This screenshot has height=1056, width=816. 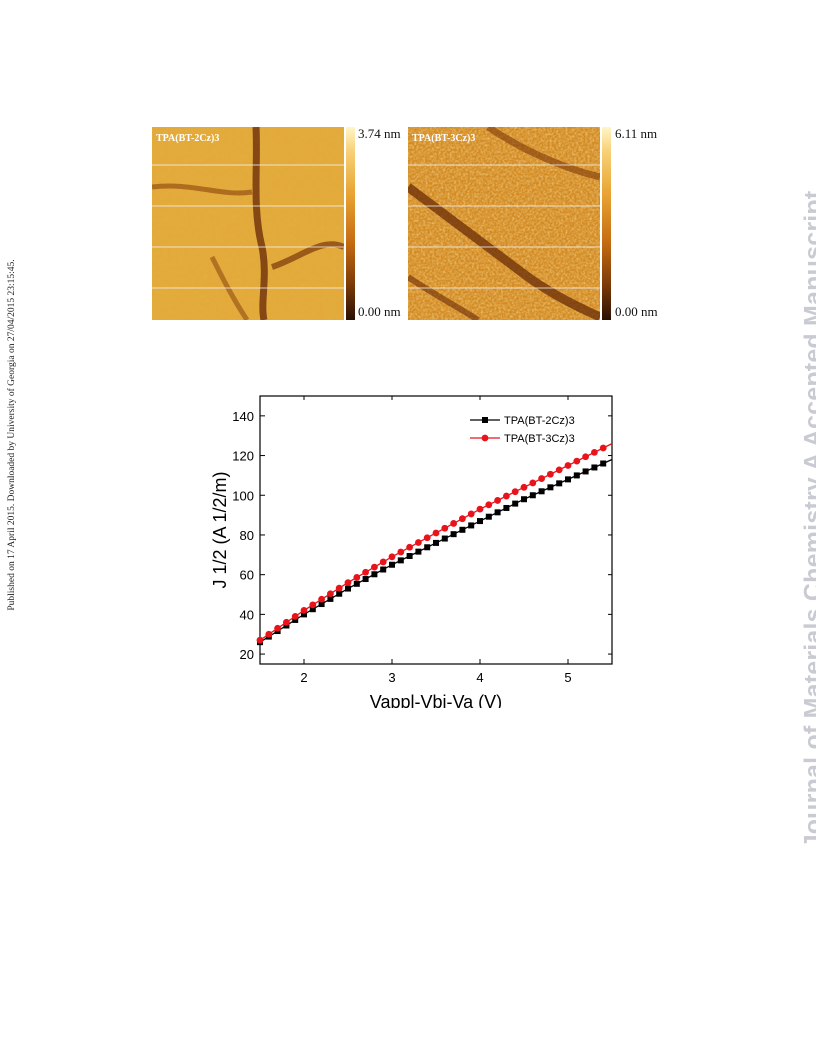 I want to click on afm-texture-2cz, so click(x=248, y=224).